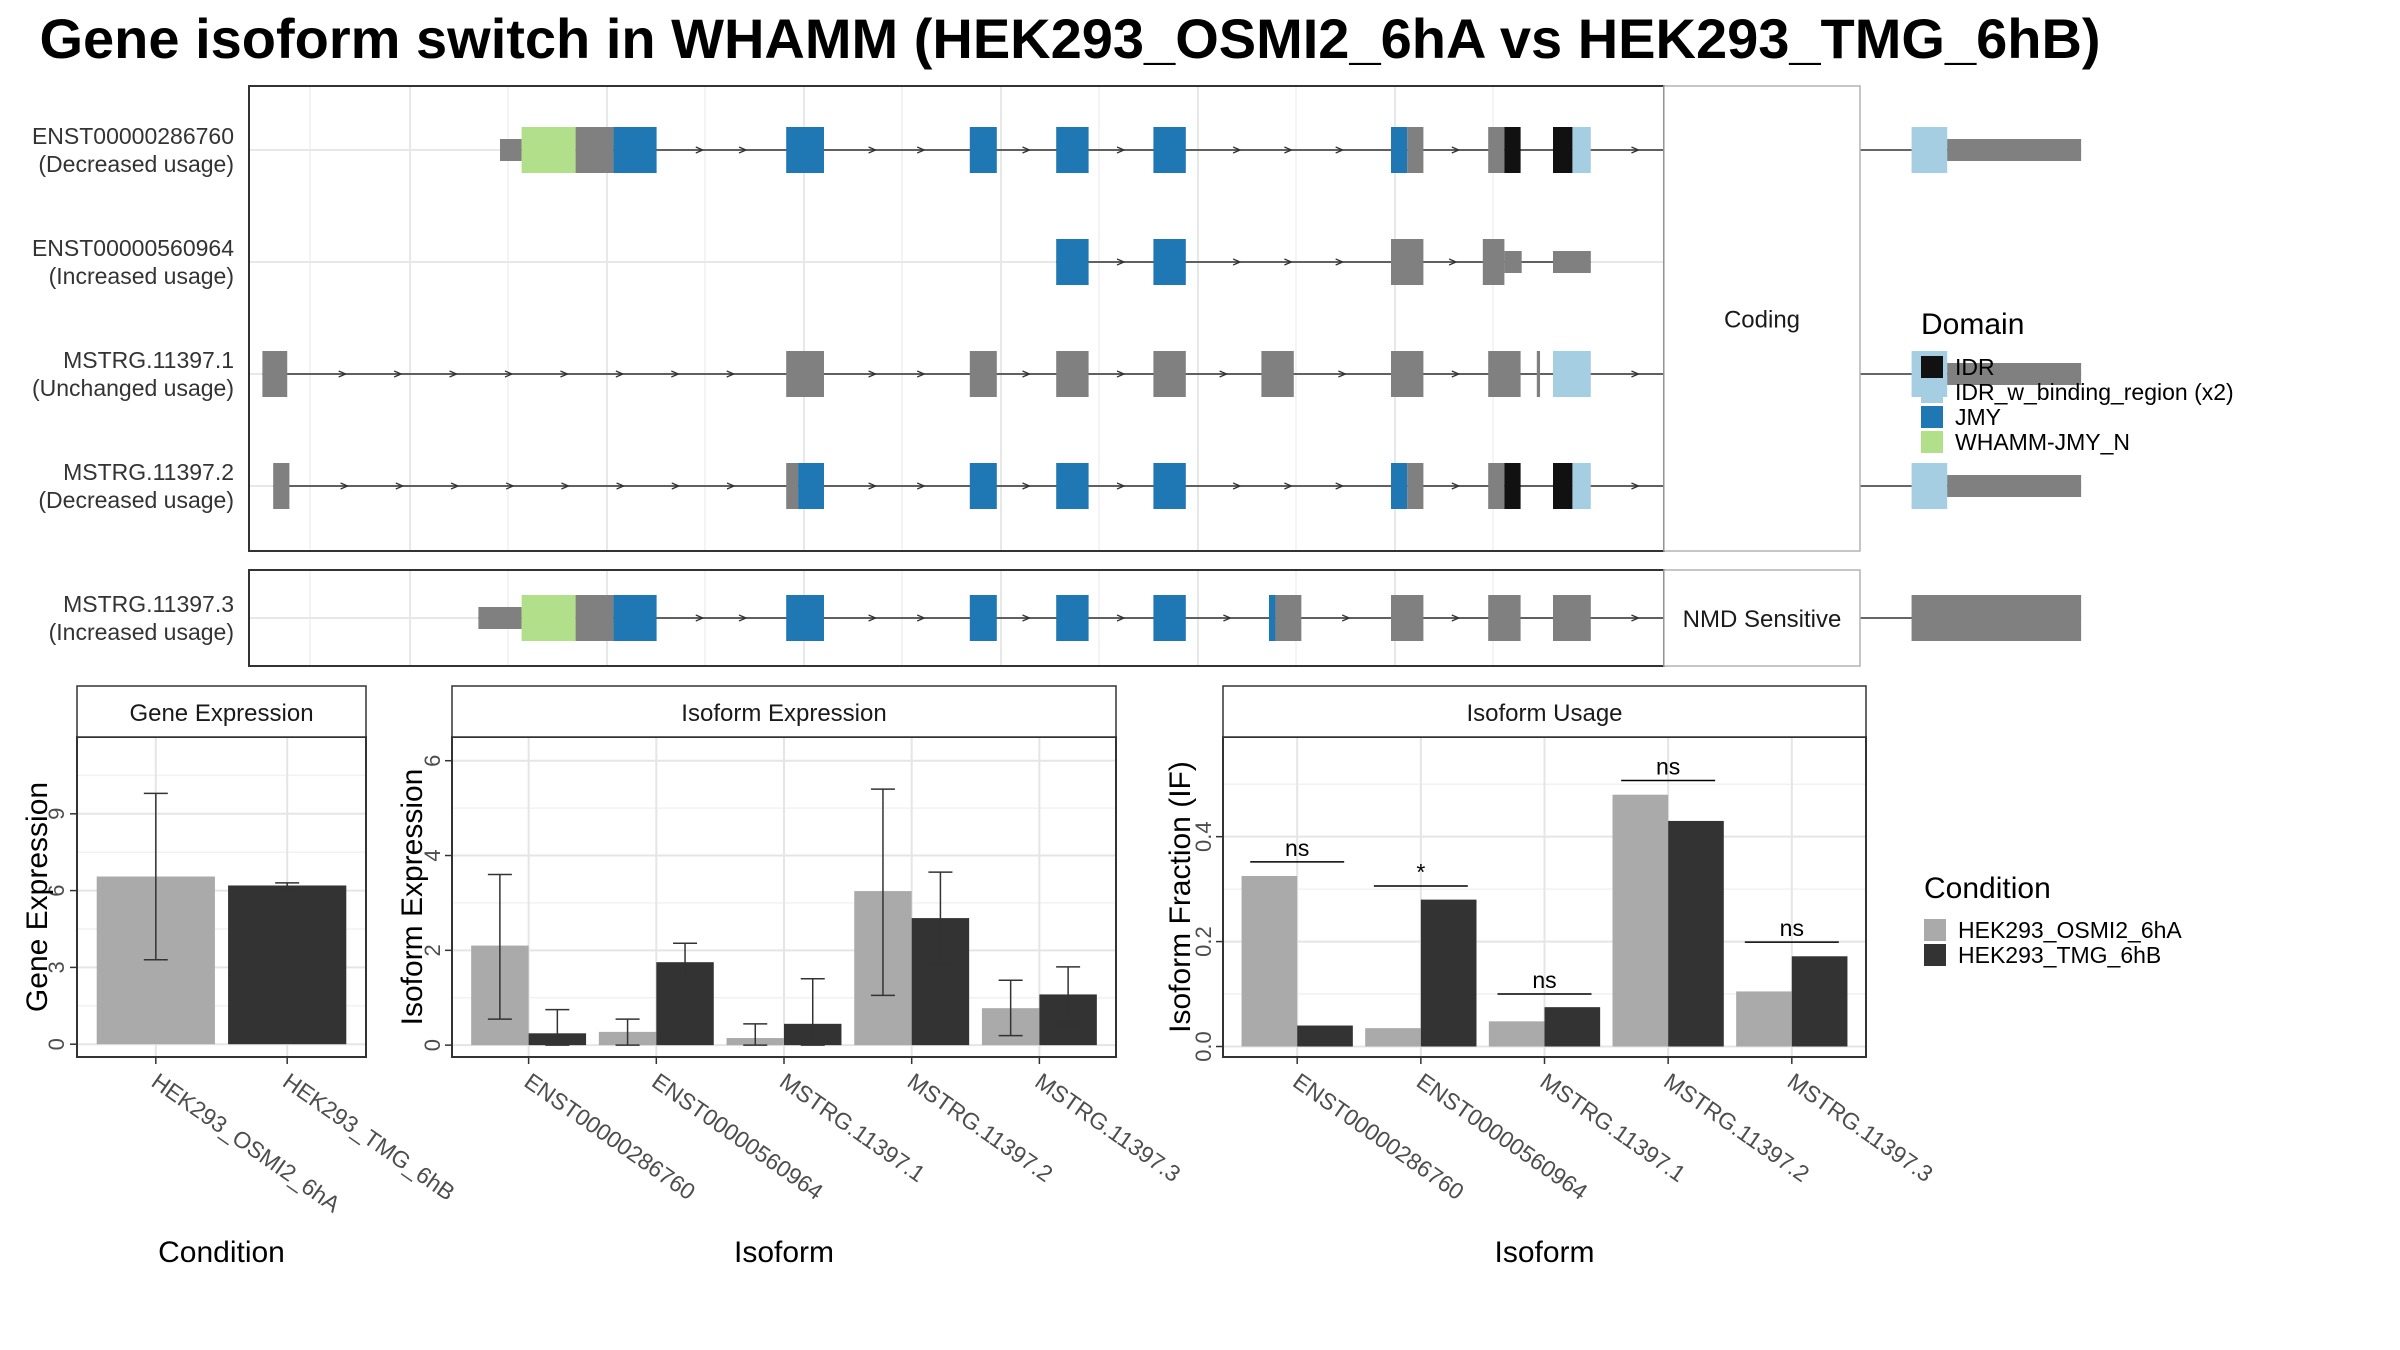 The width and height of the screenshot is (2400, 1350). I want to click on legend-key-whamm-jmy-n, so click(1932, 442).